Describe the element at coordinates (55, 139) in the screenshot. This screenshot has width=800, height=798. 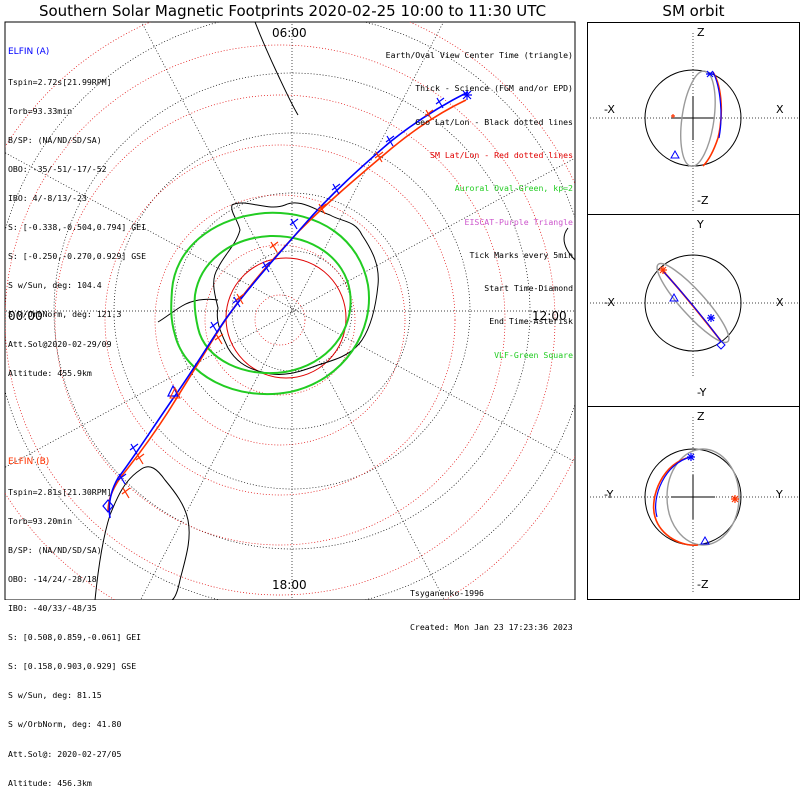
I see `elfin-a-line: B/SP: (NA/ND/SD/SA)` at that location.